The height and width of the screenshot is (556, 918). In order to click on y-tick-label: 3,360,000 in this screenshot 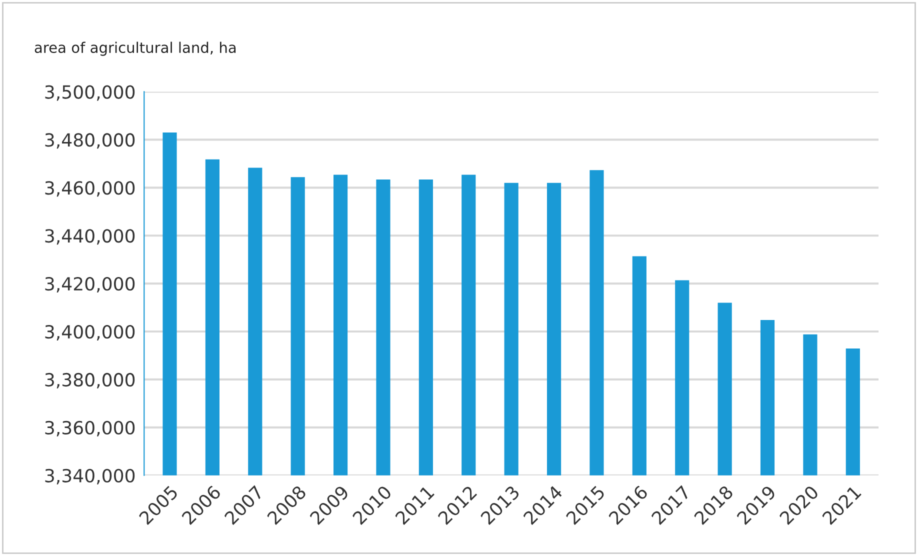, I will do `click(90, 428)`.